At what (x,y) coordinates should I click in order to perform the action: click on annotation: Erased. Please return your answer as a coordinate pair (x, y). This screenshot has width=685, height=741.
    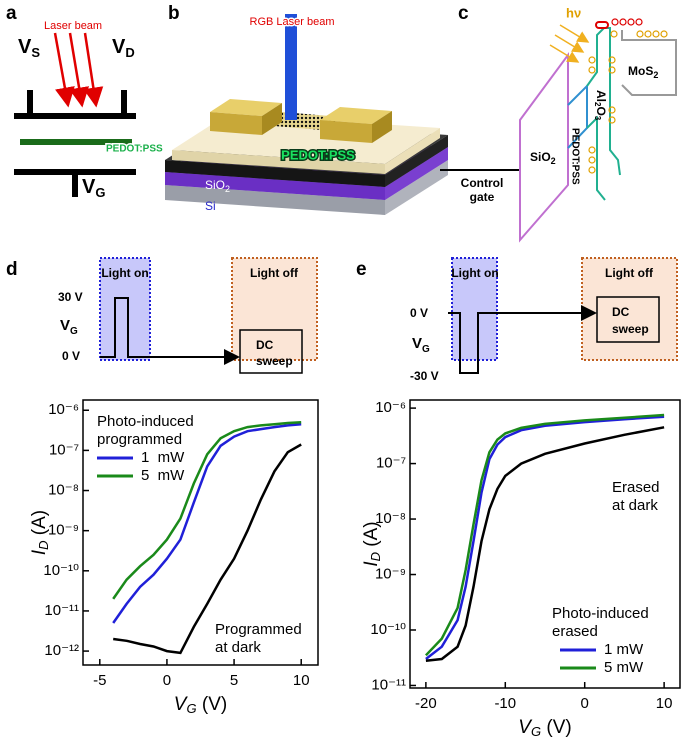
    Looking at the image, I should click on (636, 487).